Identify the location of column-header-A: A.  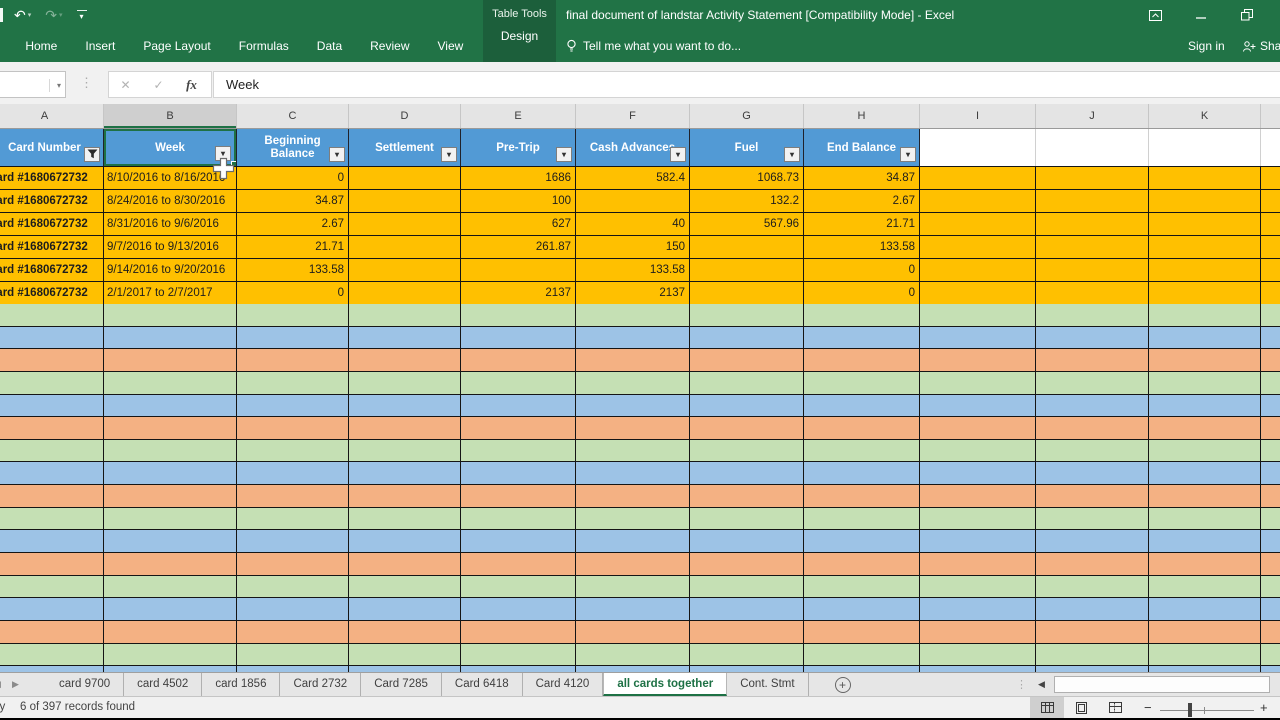
(52, 116).